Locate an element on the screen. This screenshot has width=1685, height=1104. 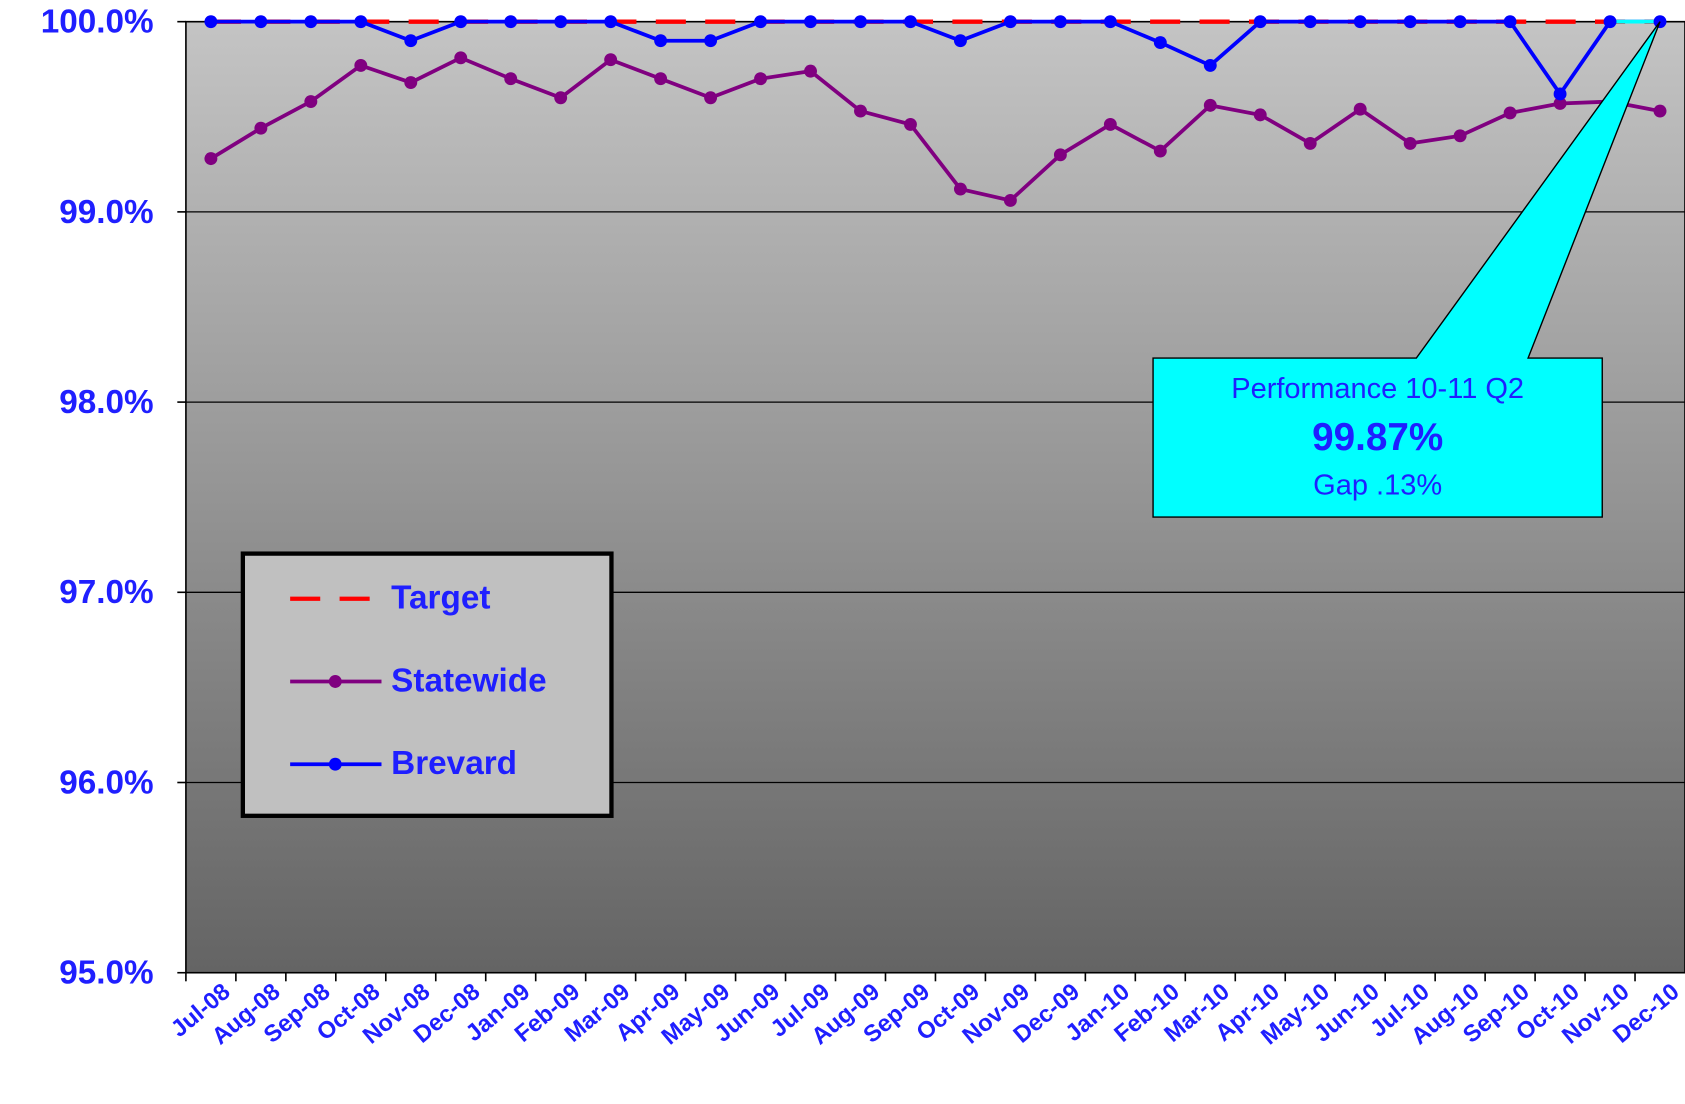
y-tick-label: 95.0% is located at coordinates (106, 973).